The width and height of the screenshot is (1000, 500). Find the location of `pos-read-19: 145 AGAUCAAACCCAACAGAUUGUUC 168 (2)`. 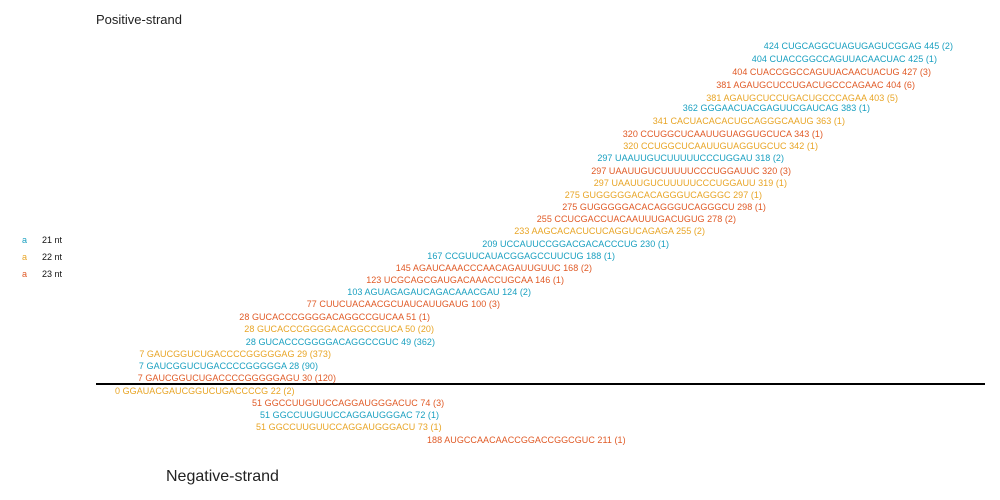

pos-read-19: 145 AGAUCAAACCCAACAGAUUGUUC 168 (2) is located at coordinates (493, 268).